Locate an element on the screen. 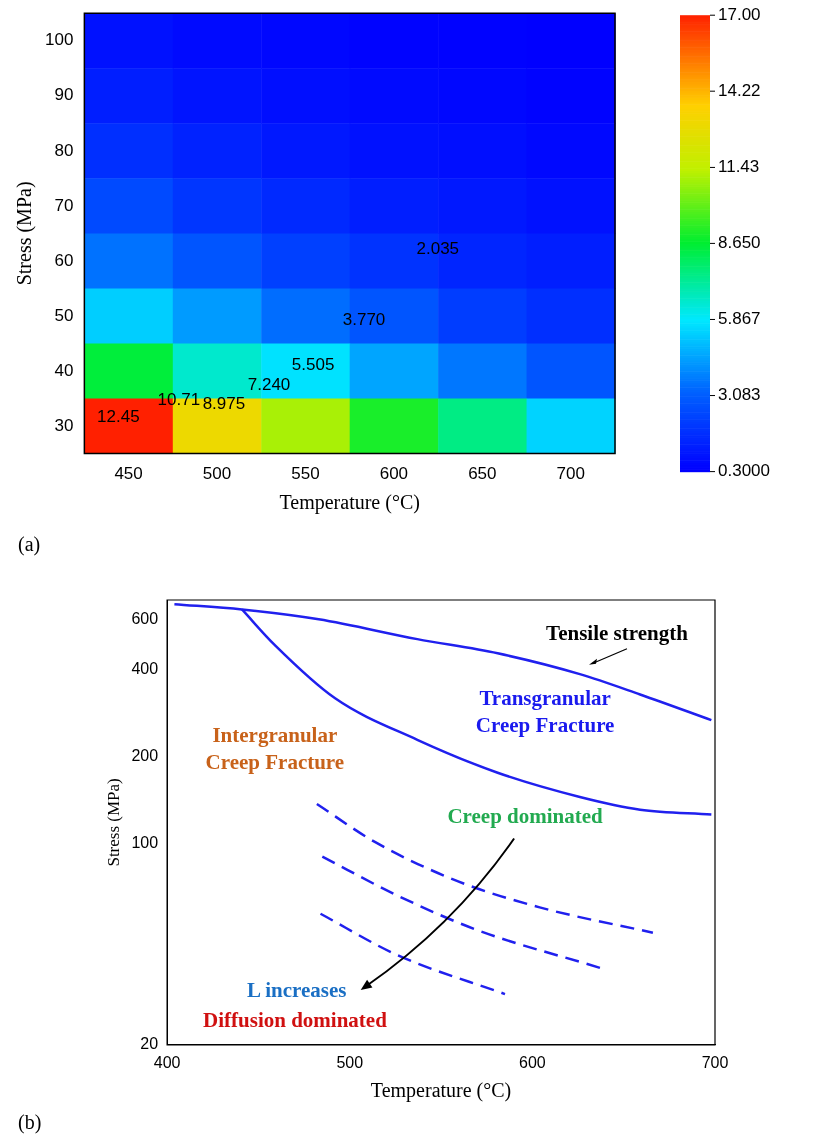  annotation: 5.505 is located at coordinates (313, 364).